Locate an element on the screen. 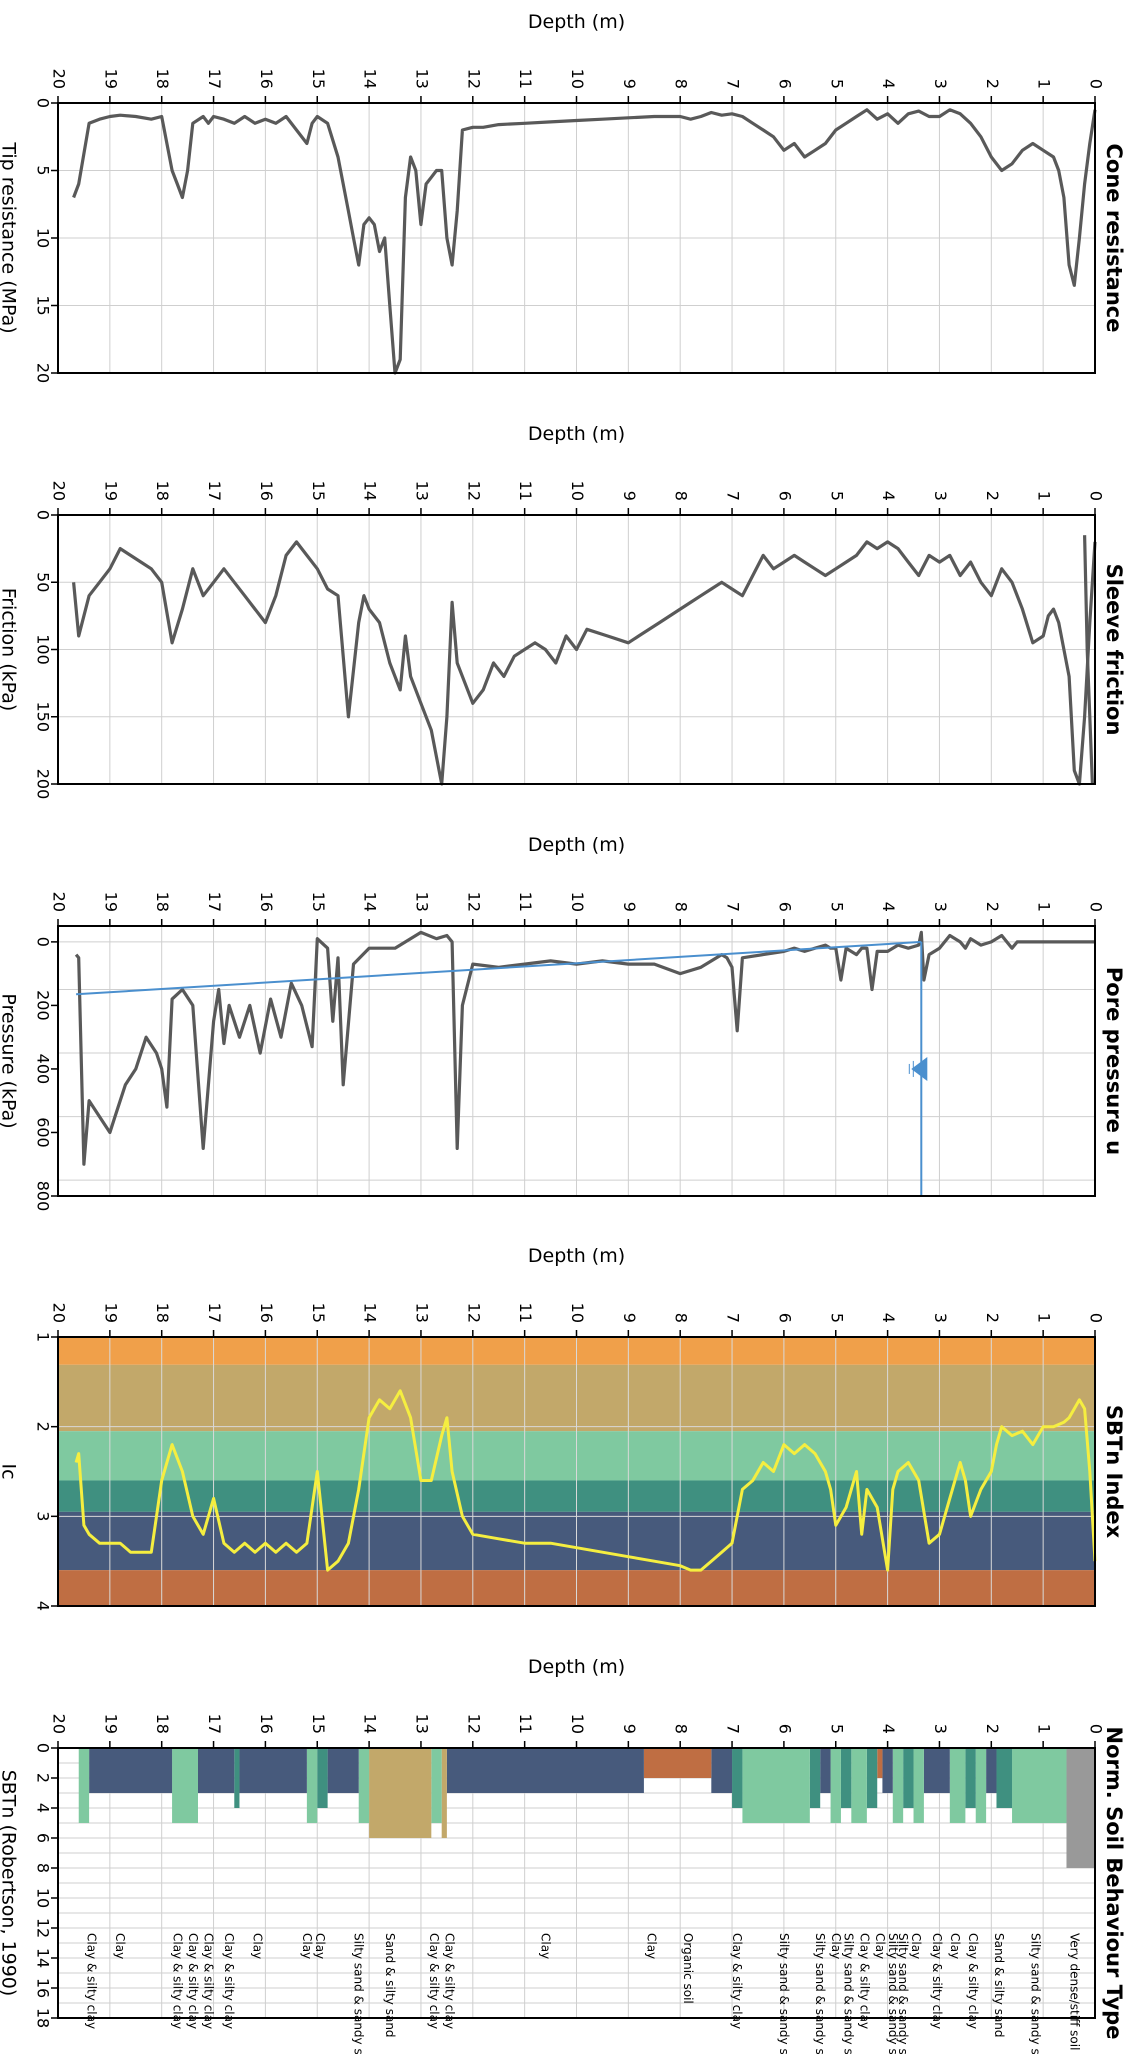  value-tick-label: 16 is located at coordinates (43, 1988).